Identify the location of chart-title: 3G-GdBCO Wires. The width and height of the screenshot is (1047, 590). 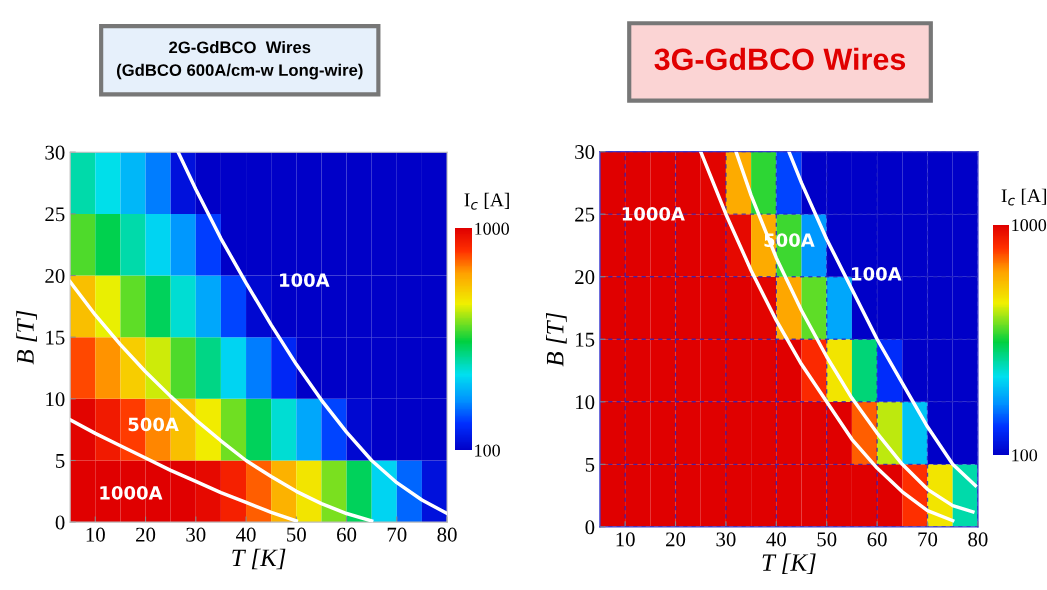
(780, 59).